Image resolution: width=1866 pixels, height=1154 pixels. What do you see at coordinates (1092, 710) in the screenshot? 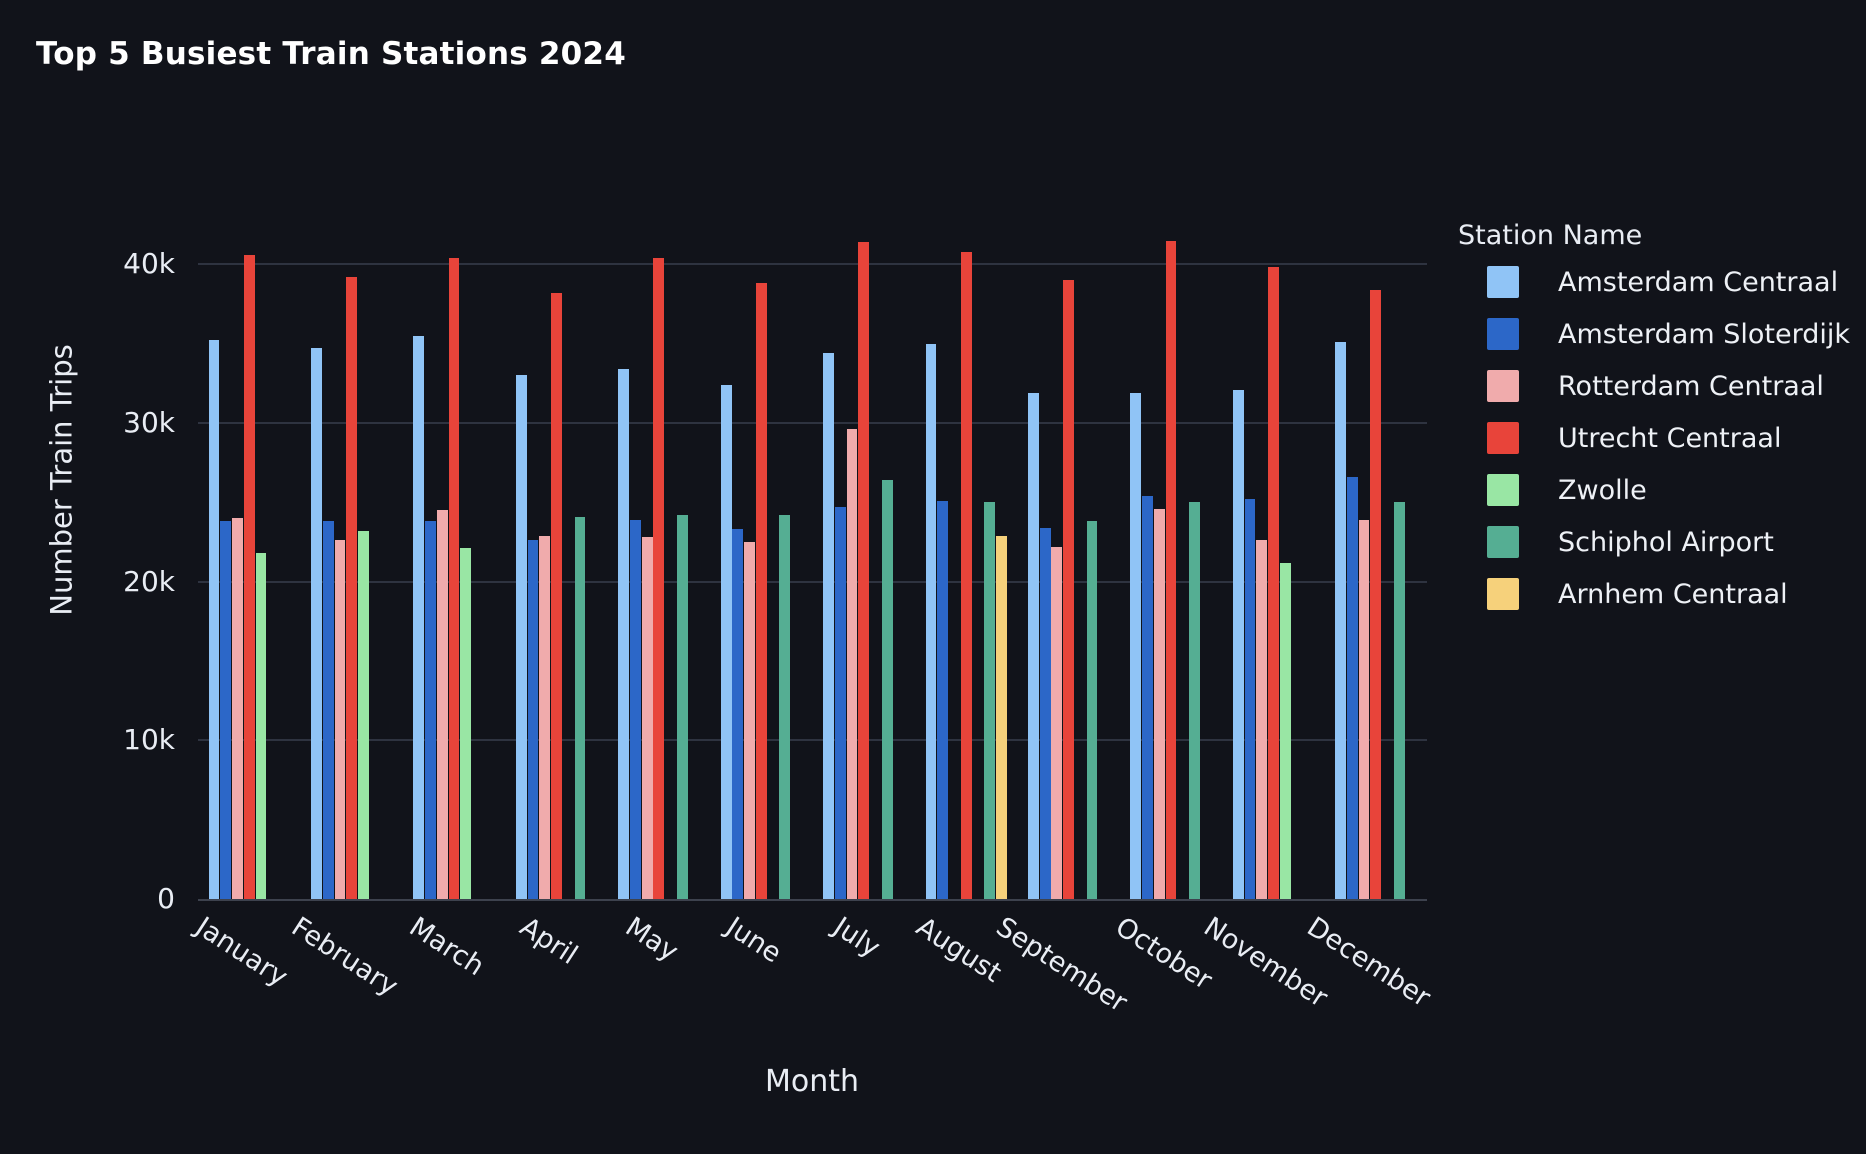
I see `bar-september-schiphol-airport` at bounding box center [1092, 710].